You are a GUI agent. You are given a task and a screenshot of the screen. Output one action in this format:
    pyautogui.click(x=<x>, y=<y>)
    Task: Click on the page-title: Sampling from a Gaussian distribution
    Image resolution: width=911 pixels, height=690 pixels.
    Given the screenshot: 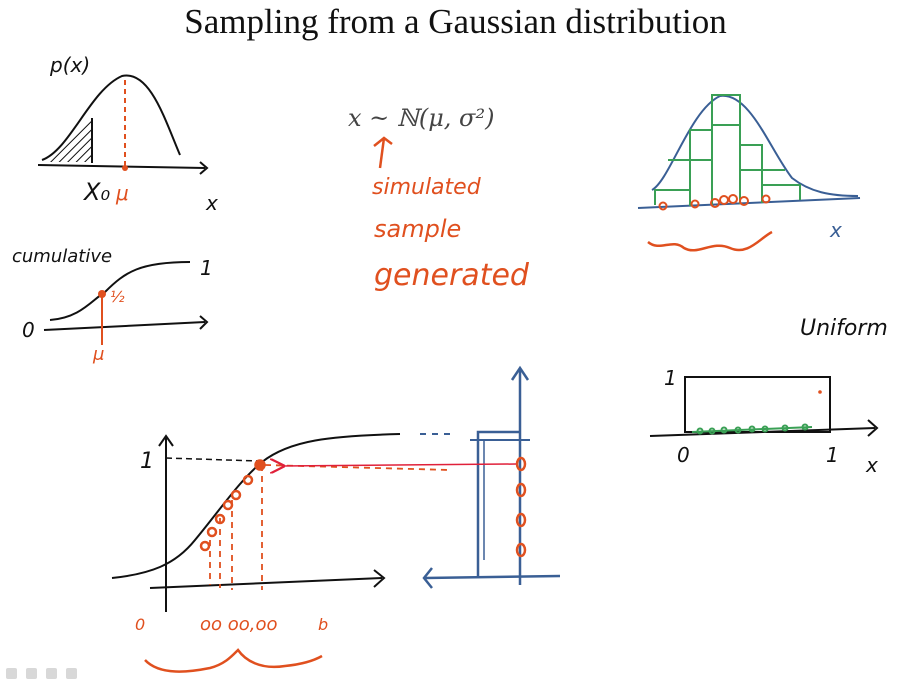 What is the action you would take?
    pyautogui.click(x=455, y=21)
    